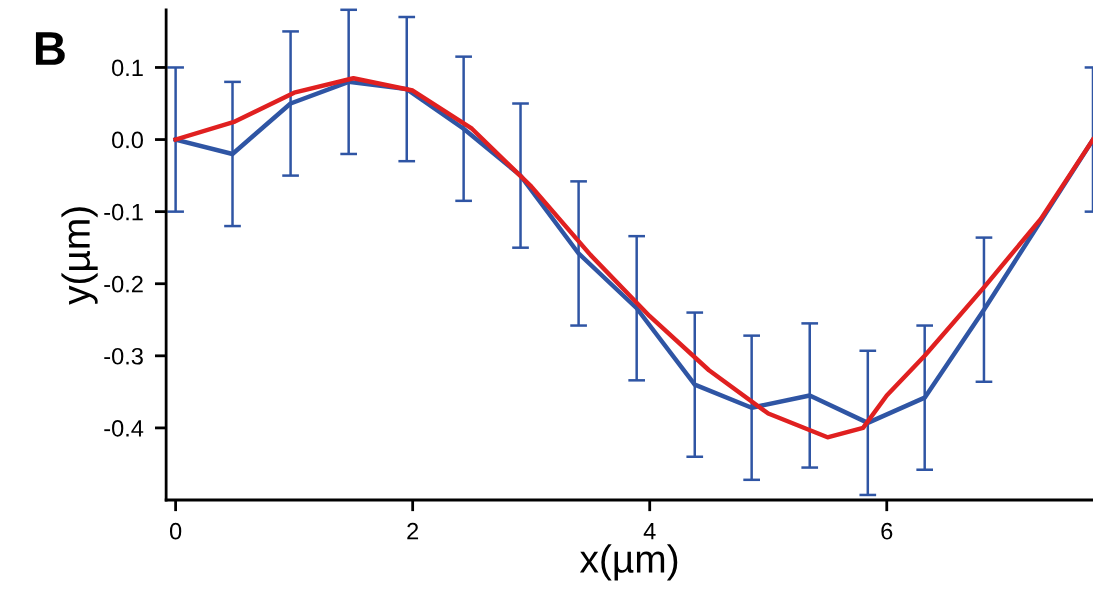 This screenshot has width=1093, height=612. Describe the element at coordinates (175, 531) in the screenshot. I see `x-tick-label: 0` at that location.